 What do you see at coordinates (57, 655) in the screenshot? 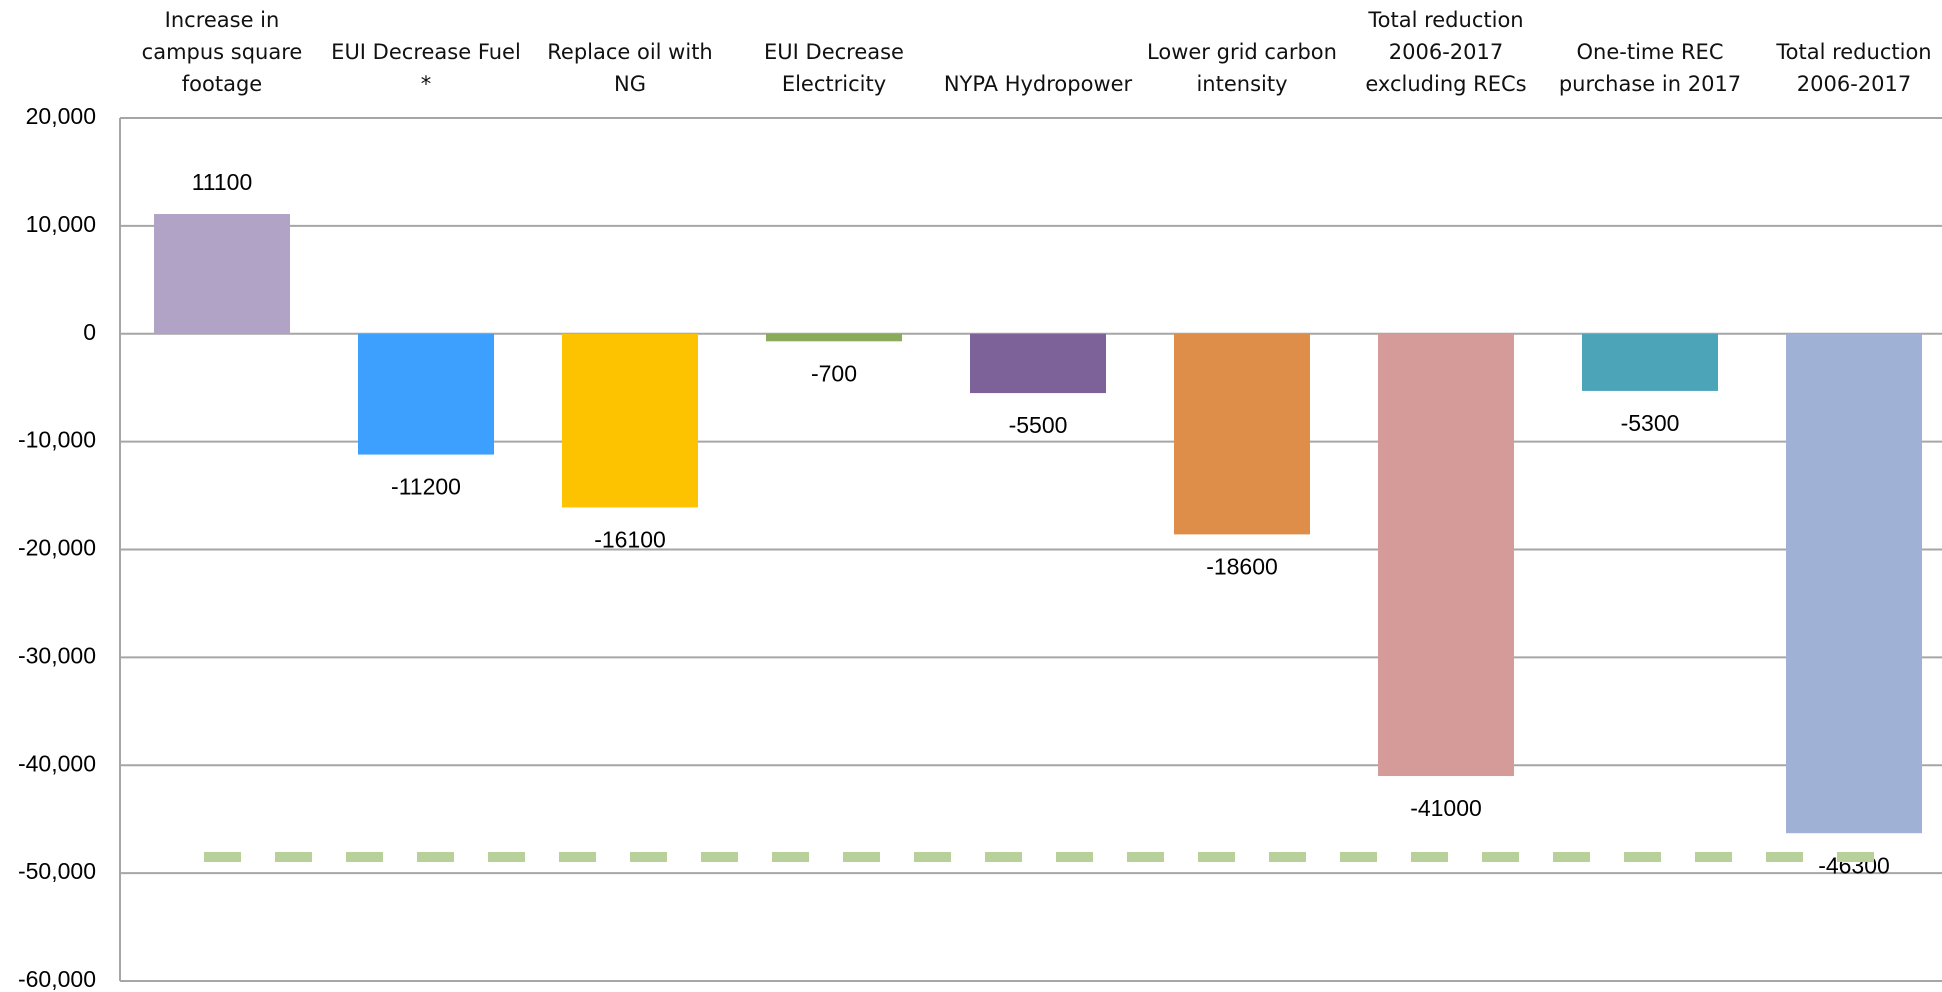
I see `y-tick-label: -30,000` at bounding box center [57, 655].